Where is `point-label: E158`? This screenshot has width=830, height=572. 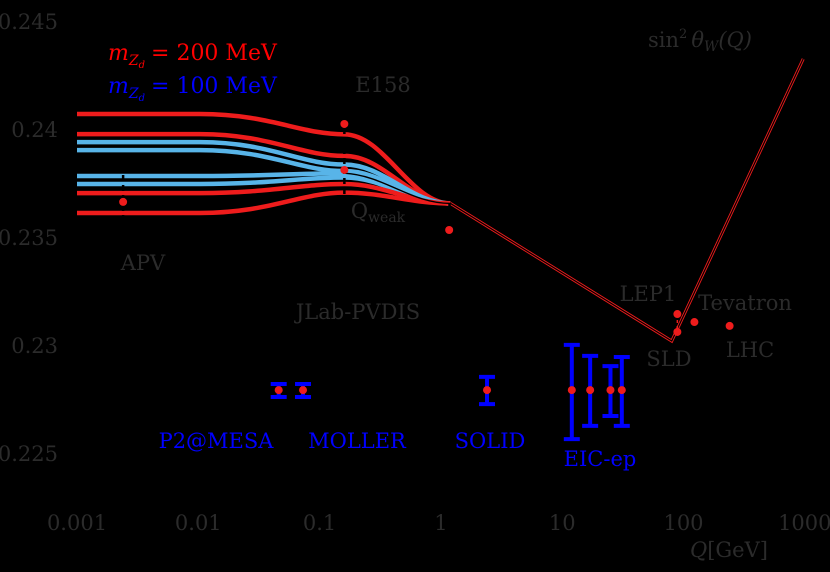 point-label: E158 is located at coordinates (382, 85).